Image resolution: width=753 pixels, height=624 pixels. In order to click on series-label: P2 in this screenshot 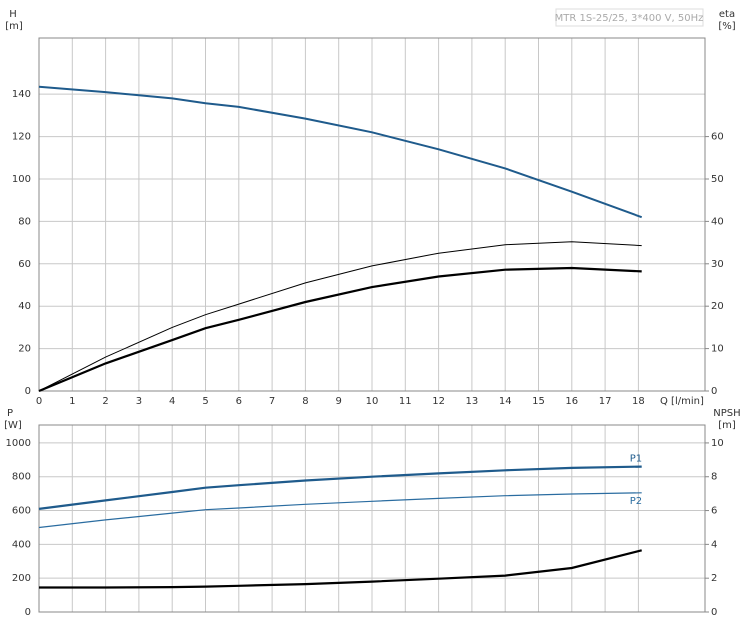, I will do `click(636, 501)`.